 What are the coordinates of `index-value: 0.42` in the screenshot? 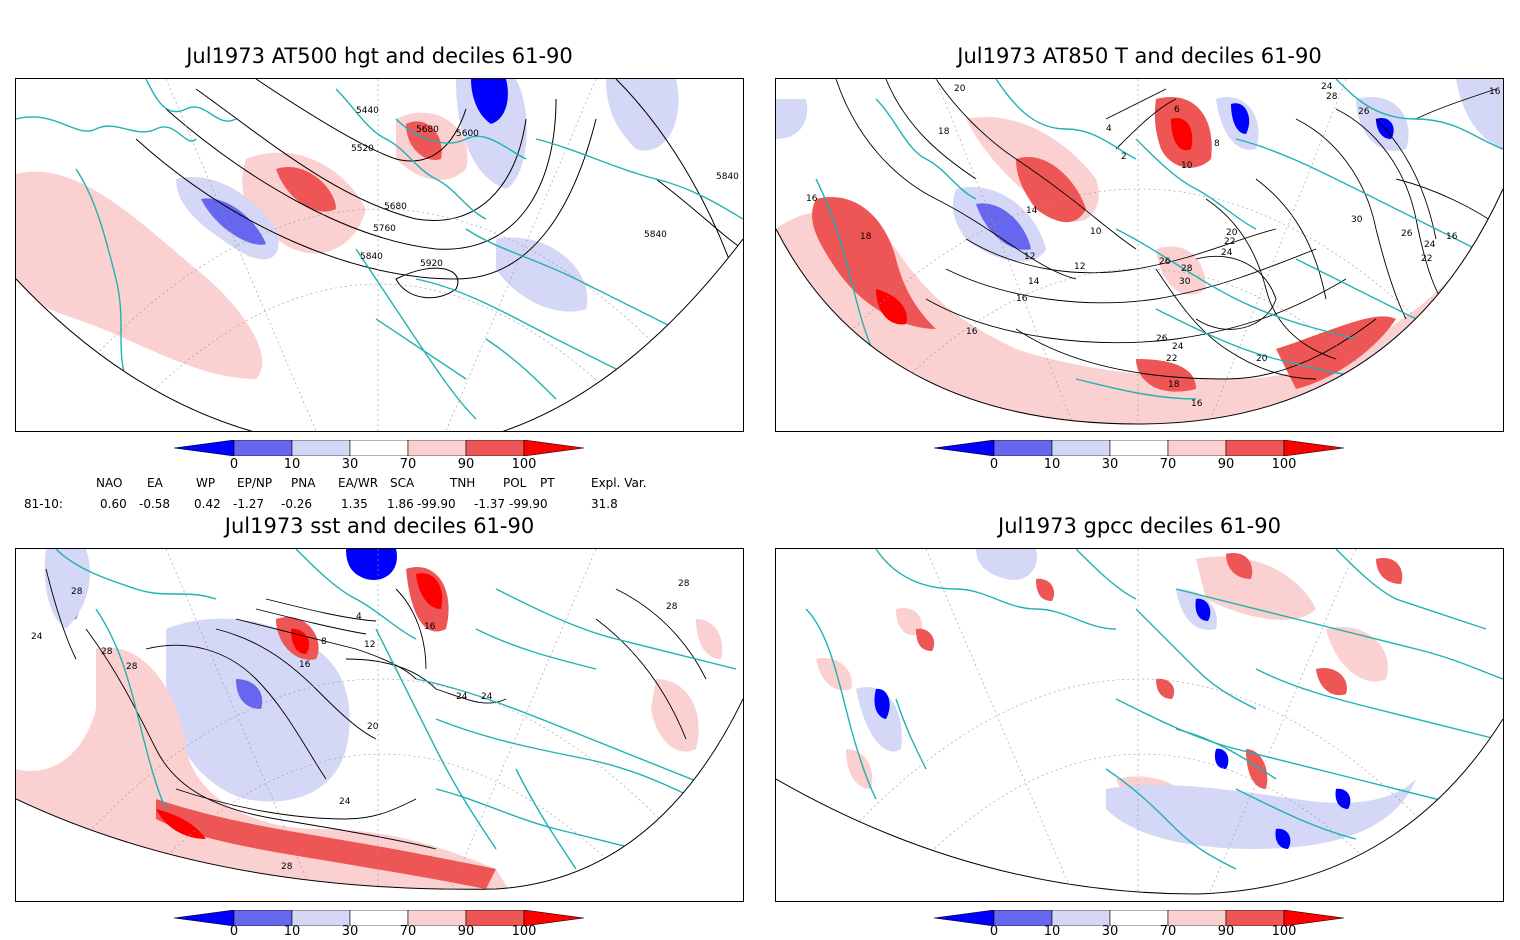 It's located at (207, 504).